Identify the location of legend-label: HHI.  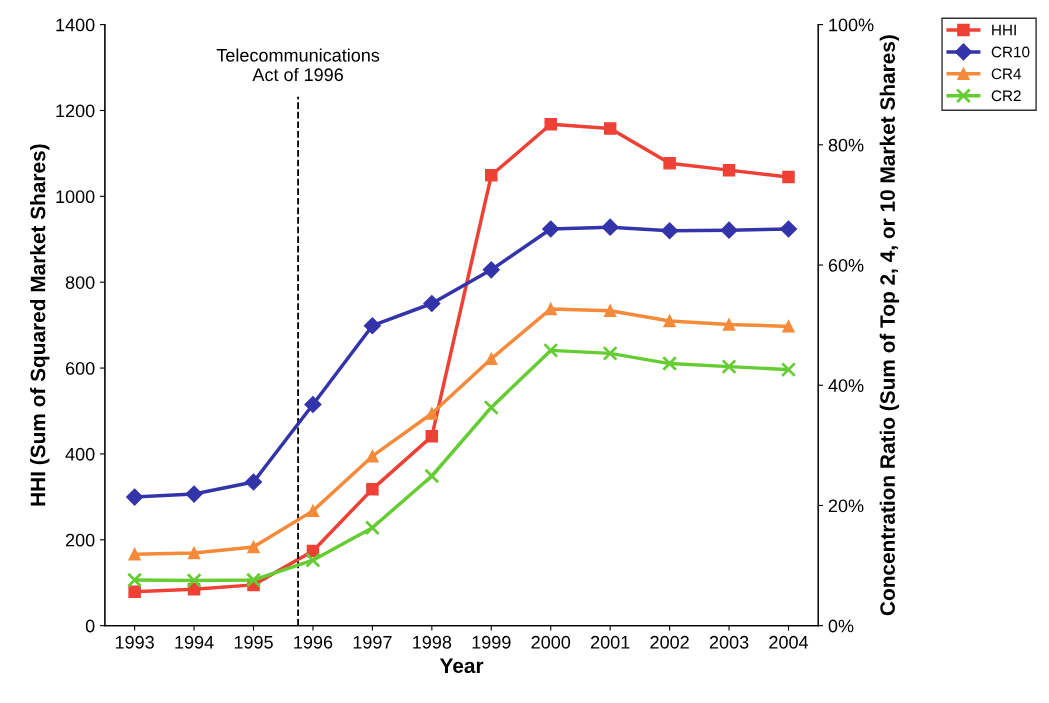
(1004, 30).